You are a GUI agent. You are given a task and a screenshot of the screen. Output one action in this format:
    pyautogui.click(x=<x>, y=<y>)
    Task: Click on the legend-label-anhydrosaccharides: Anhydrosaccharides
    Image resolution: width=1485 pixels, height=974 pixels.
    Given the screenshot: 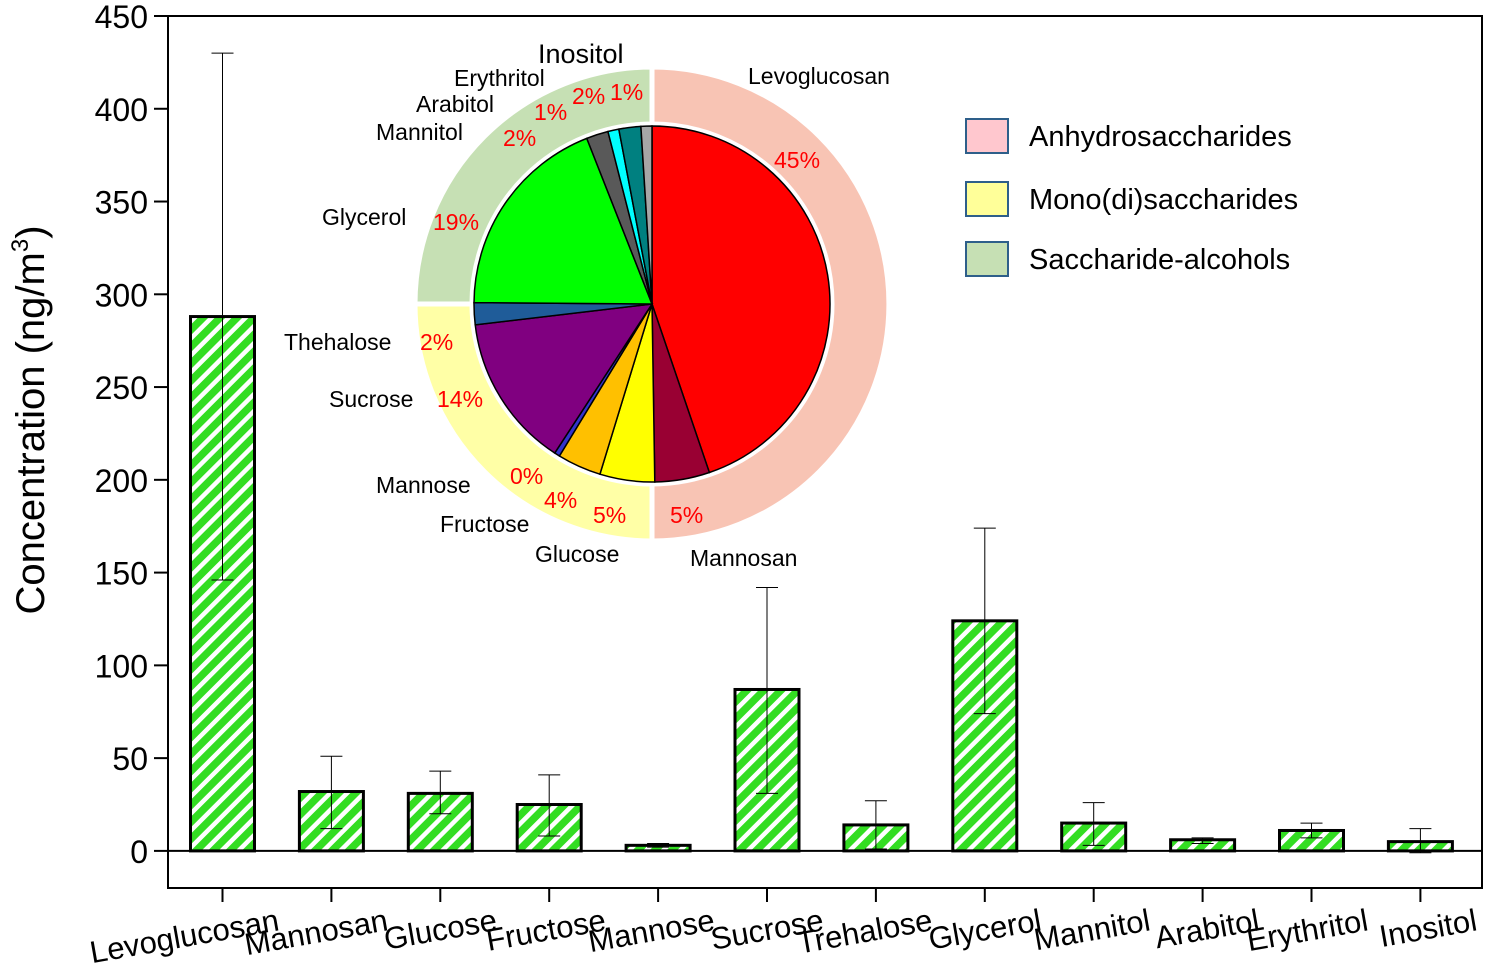 What is the action you would take?
    pyautogui.click(x=1160, y=137)
    